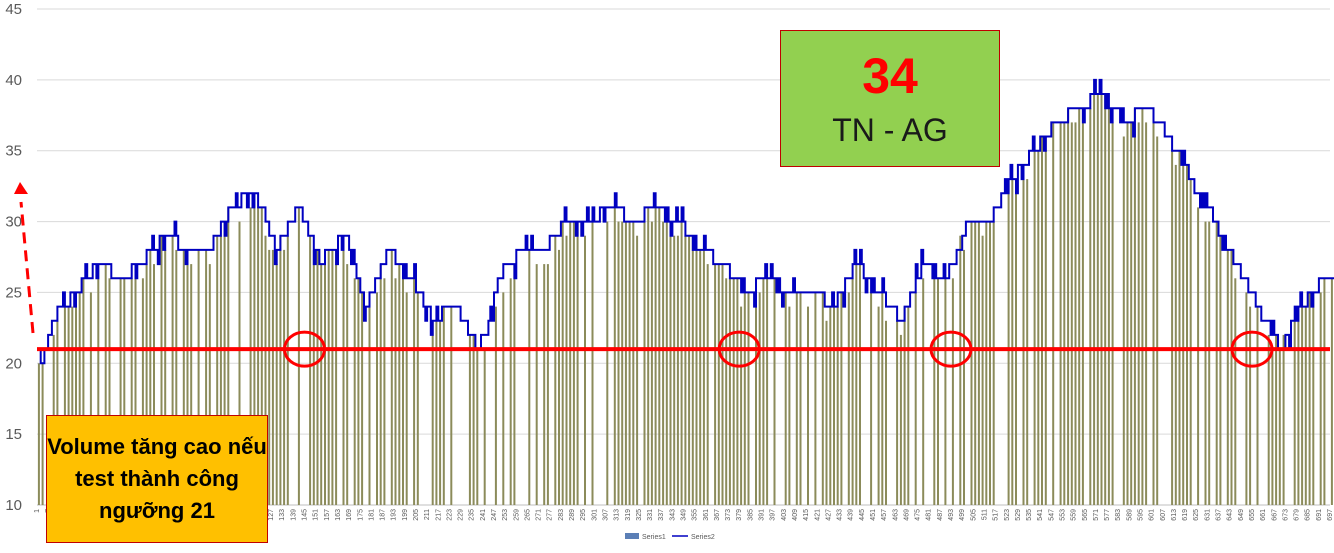 The height and width of the screenshot is (553, 1334). Describe the element at coordinates (728, 515) in the screenshot. I see `x-tick-label: 373` at that location.